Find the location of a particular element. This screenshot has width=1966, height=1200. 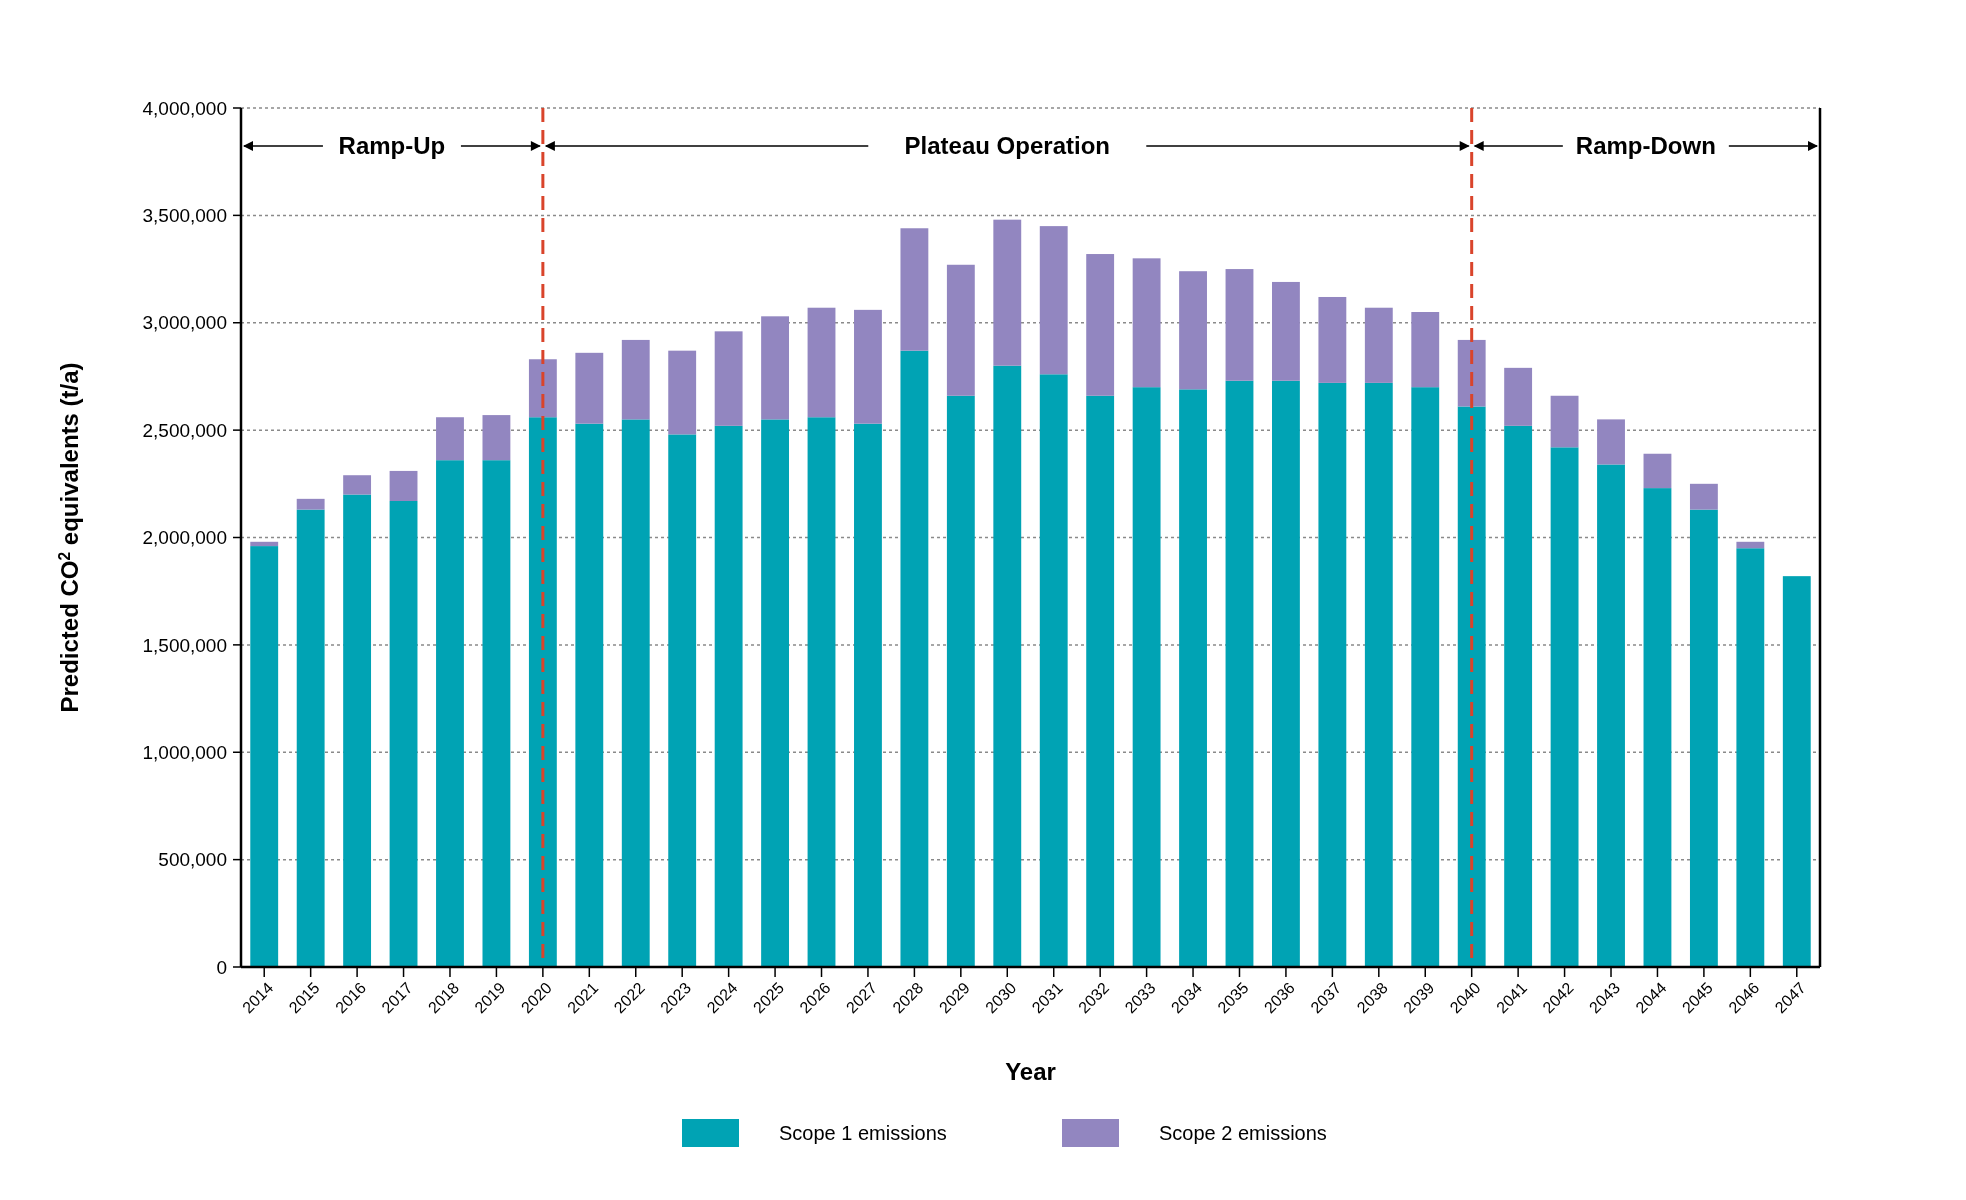

y-tick-label: 3,000,000 is located at coordinates (184, 323).